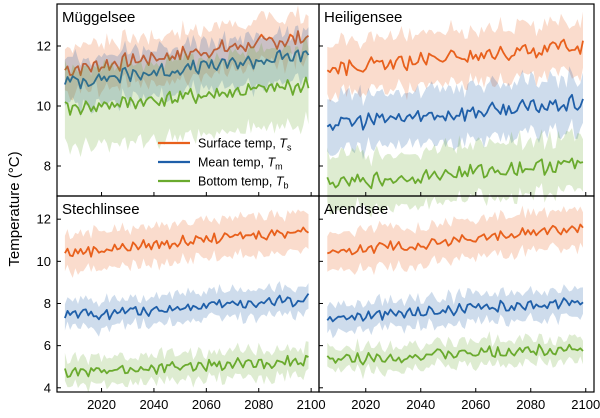 This screenshot has height=418, width=600. I want to click on y-tick-label: 4, so click(47, 387).